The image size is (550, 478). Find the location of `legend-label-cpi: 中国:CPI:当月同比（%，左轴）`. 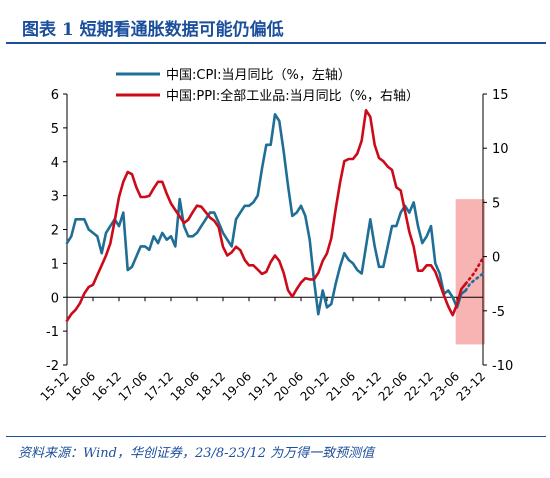

legend-label-cpi: 中国:CPI:当月同比（%，左轴） is located at coordinates (258, 75).